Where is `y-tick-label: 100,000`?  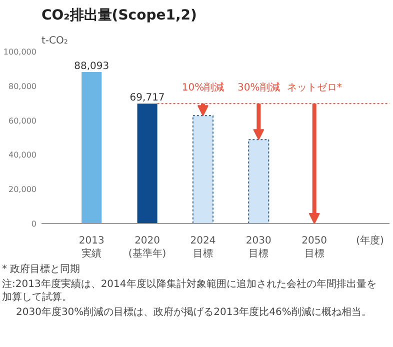
y-tick-label: 100,000 is located at coordinates (20, 52).